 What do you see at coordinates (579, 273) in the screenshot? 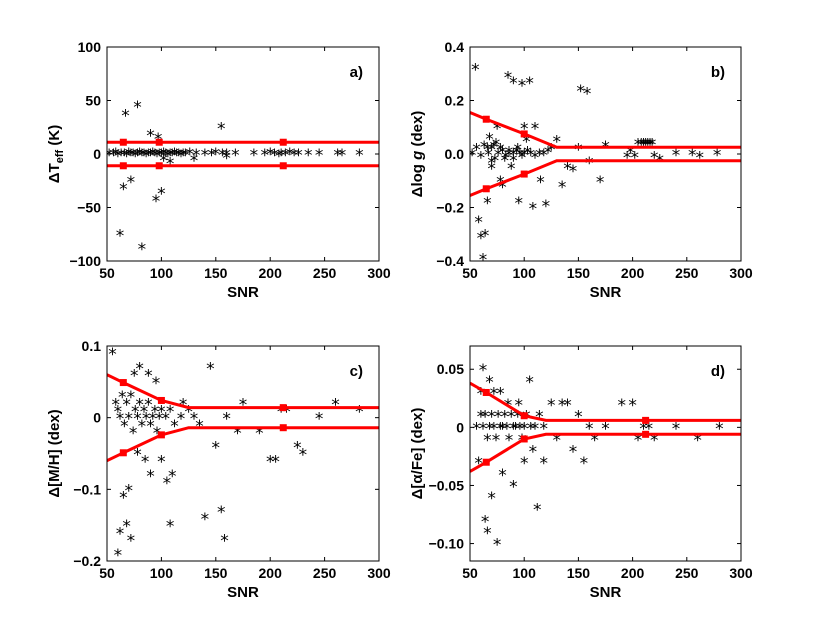
I see `x-tick-label: 150` at bounding box center [579, 273].